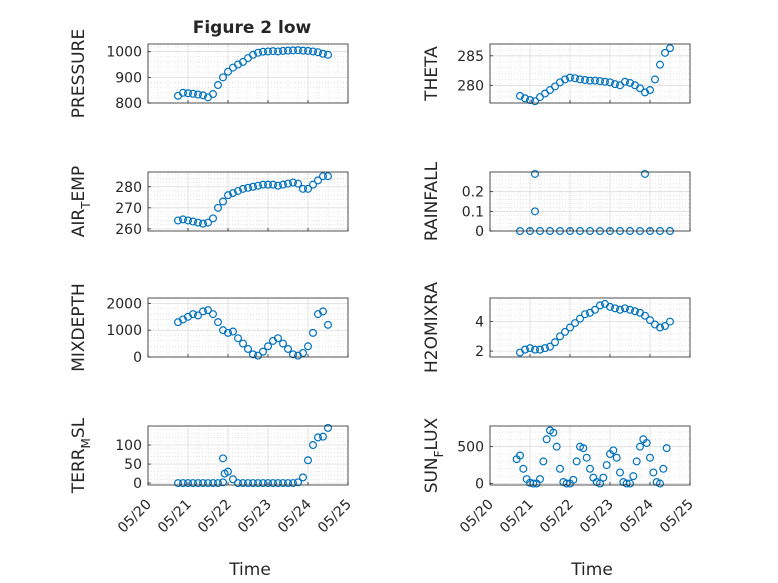 The image size is (778, 583). What do you see at coordinates (79, 223) in the screenshot?
I see `y-axis-label-main: AIR` at bounding box center [79, 223].